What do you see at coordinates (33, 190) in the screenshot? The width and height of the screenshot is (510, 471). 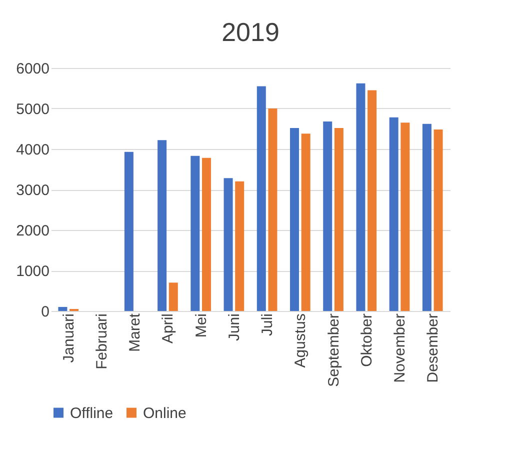 I see `y-tick-label: 3000` at bounding box center [33, 190].